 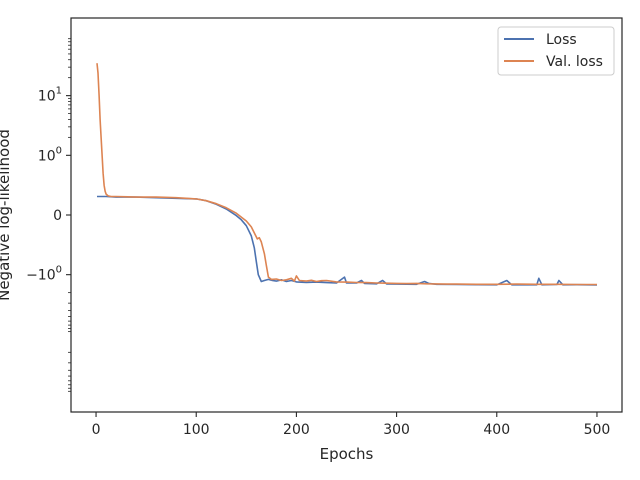 What do you see at coordinates (41, 276) in the screenshot?
I see `y-tick-base: −10` at bounding box center [41, 276].